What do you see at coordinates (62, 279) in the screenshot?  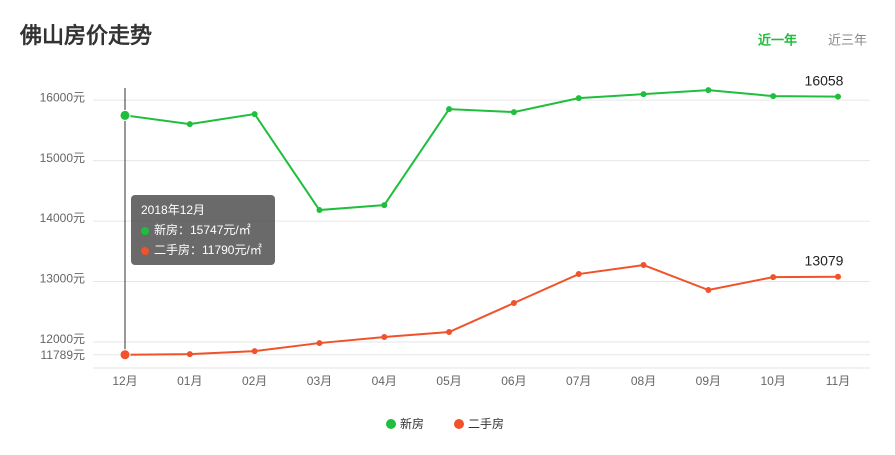 I see `y-tick-label: 13000元` at bounding box center [62, 279].